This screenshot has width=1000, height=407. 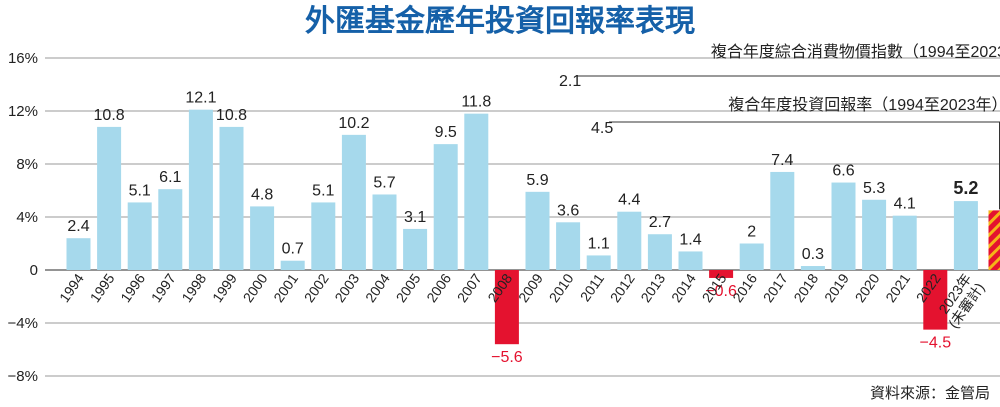 What do you see at coordinates (867, 287) in the screenshot?
I see `x-tick-label: 2020` at bounding box center [867, 287].